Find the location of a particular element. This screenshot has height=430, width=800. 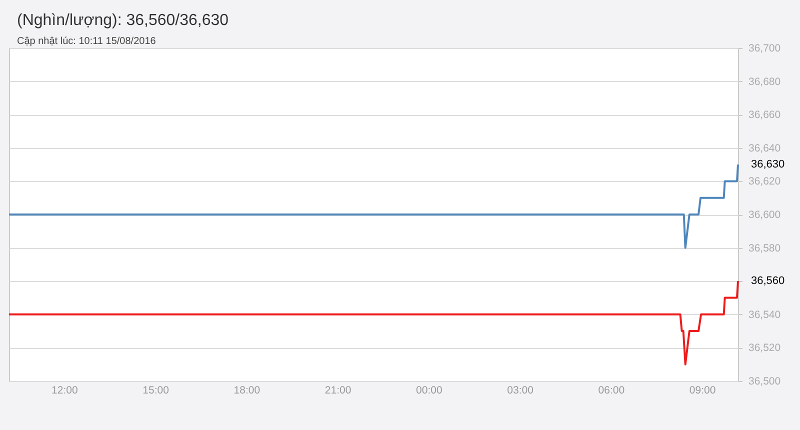

x-tick-label: 12:00 is located at coordinates (65, 390).